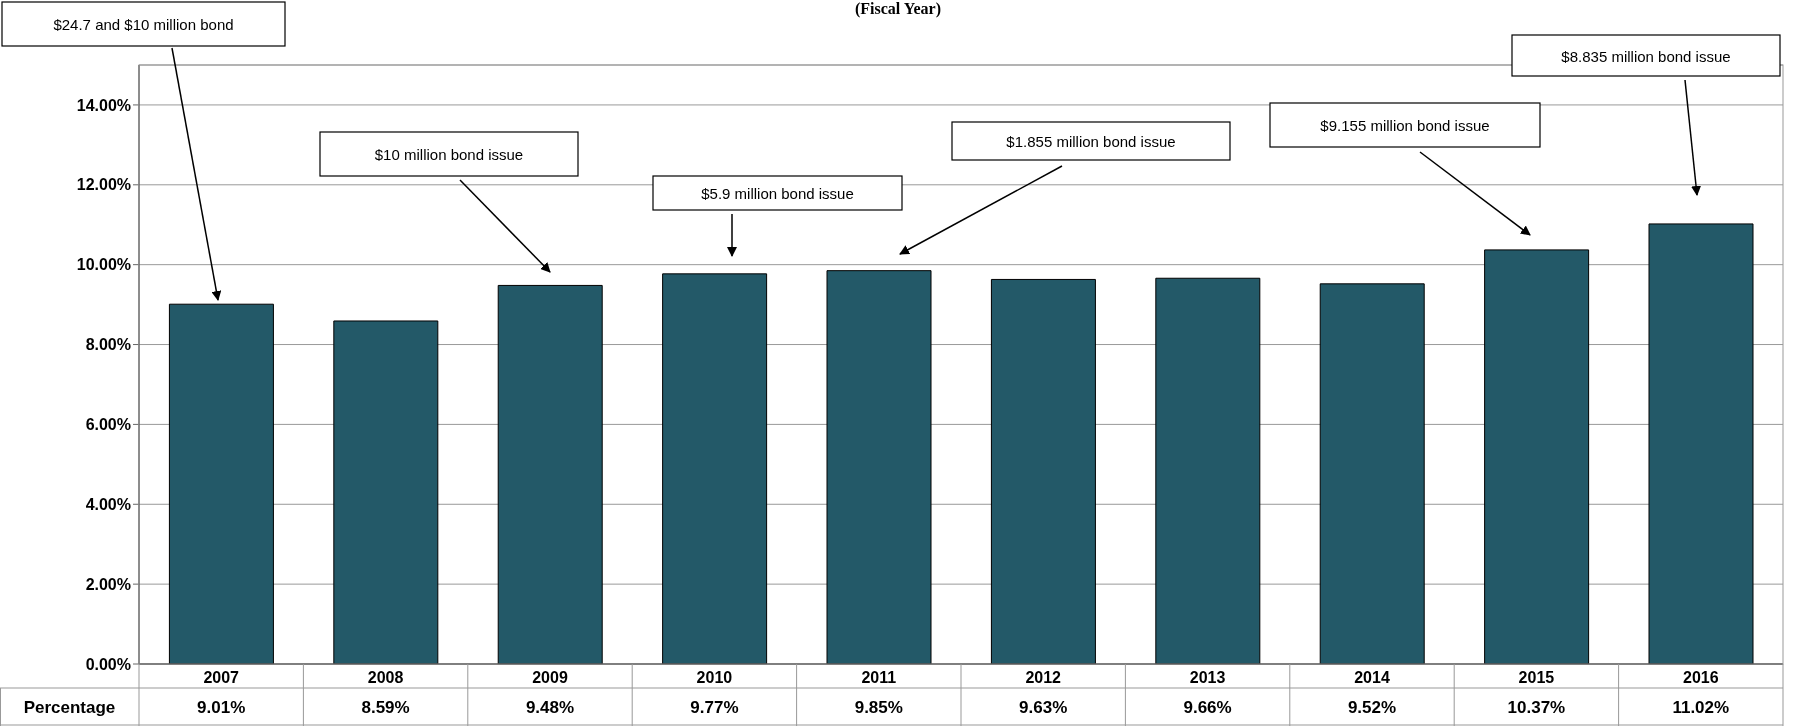 The height and width of the screenshot is (726, 1796). What do you see at coordinates (878, 707) in the screenshot?
I see `data-label: 9.85%` at bounding box center [878, 707].